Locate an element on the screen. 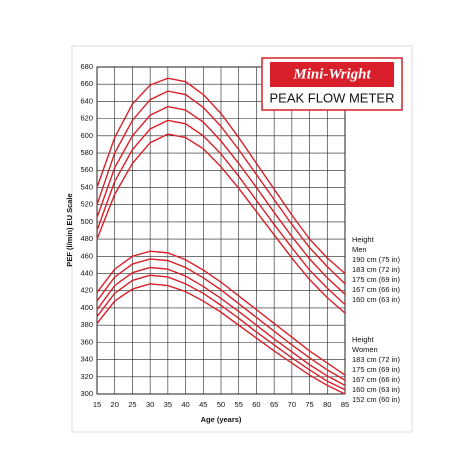 This screenshot has width=474, height=474. chart-title: Mini-Wright is located at coordinates (331, 74).